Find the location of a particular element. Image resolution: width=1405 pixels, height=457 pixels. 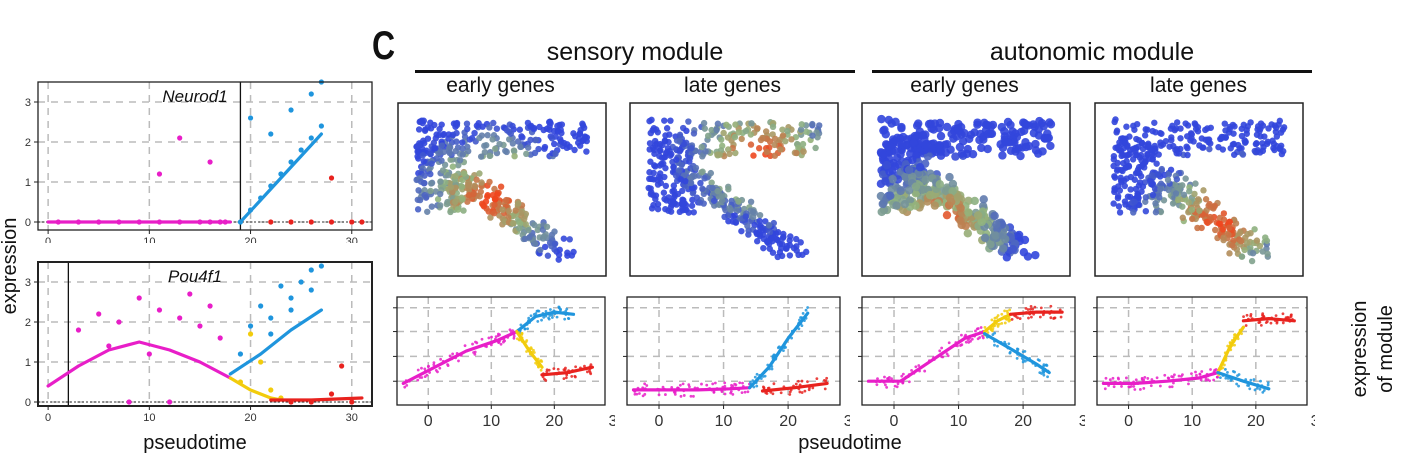

col-label-sensory-early: early genes is located at coordinates (500, 85).